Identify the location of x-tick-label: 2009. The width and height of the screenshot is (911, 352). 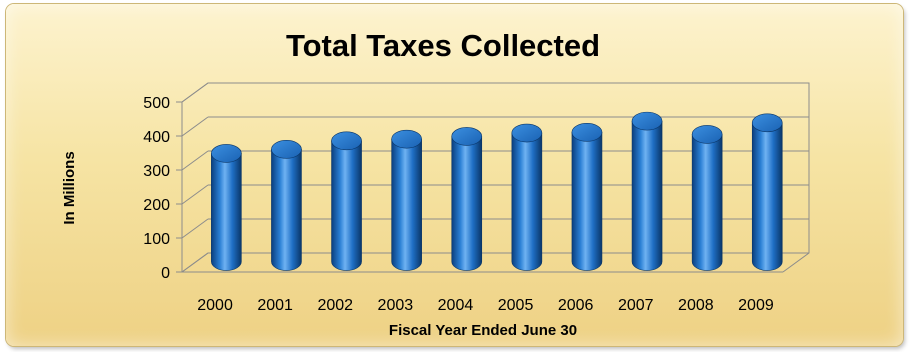
(756, 305).